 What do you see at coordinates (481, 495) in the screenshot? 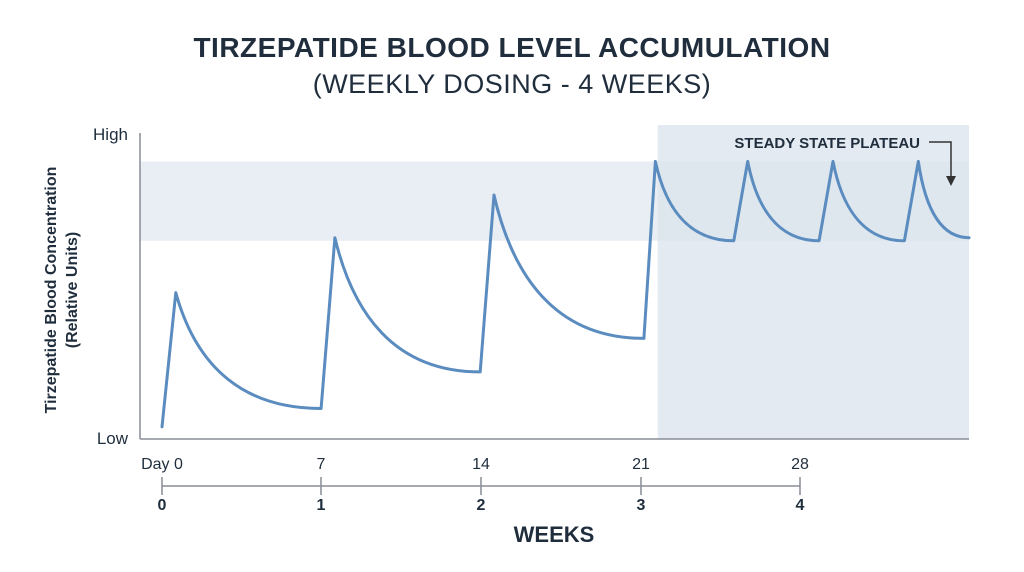
I see `week-ticks: 0 1 2 3 4` at bounding box center [481, 495].